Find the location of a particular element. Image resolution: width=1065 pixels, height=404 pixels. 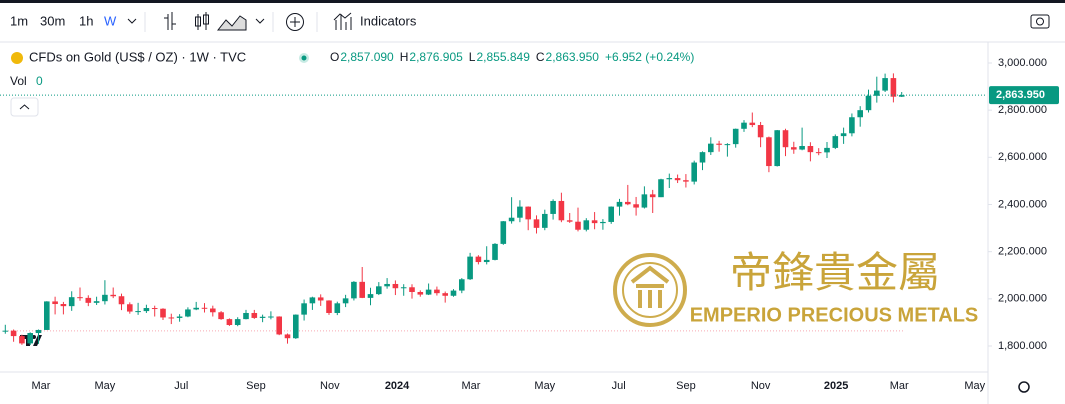

watermark-logo is located at coordinates (650, 290).